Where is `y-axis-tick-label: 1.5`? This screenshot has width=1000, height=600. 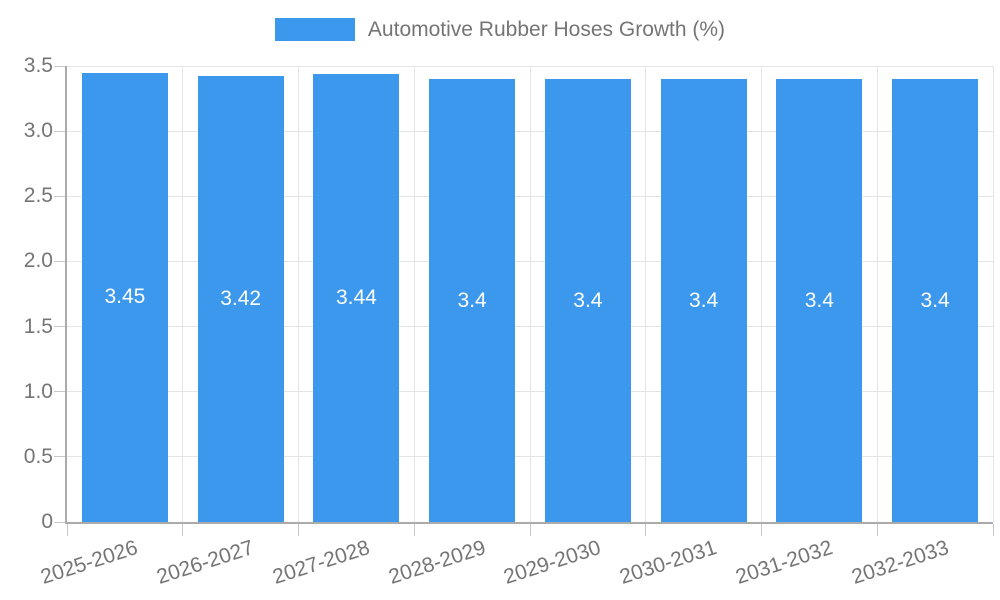
y-axis-tick-label: 1.5 is located at coordinates (38, 326).